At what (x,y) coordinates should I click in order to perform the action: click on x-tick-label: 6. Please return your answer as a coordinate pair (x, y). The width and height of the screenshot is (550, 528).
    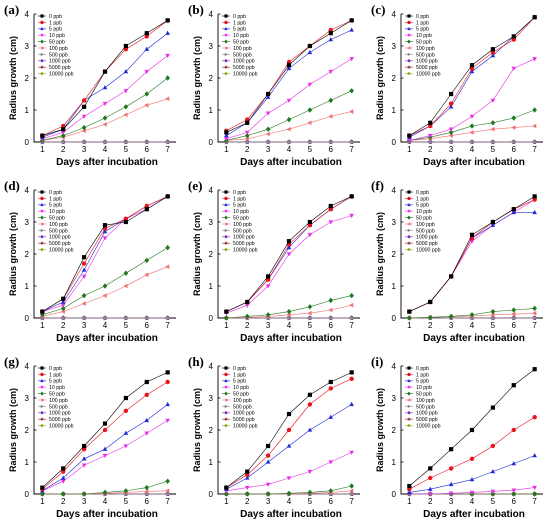
    Looking at the image, I should click on (331, 501).